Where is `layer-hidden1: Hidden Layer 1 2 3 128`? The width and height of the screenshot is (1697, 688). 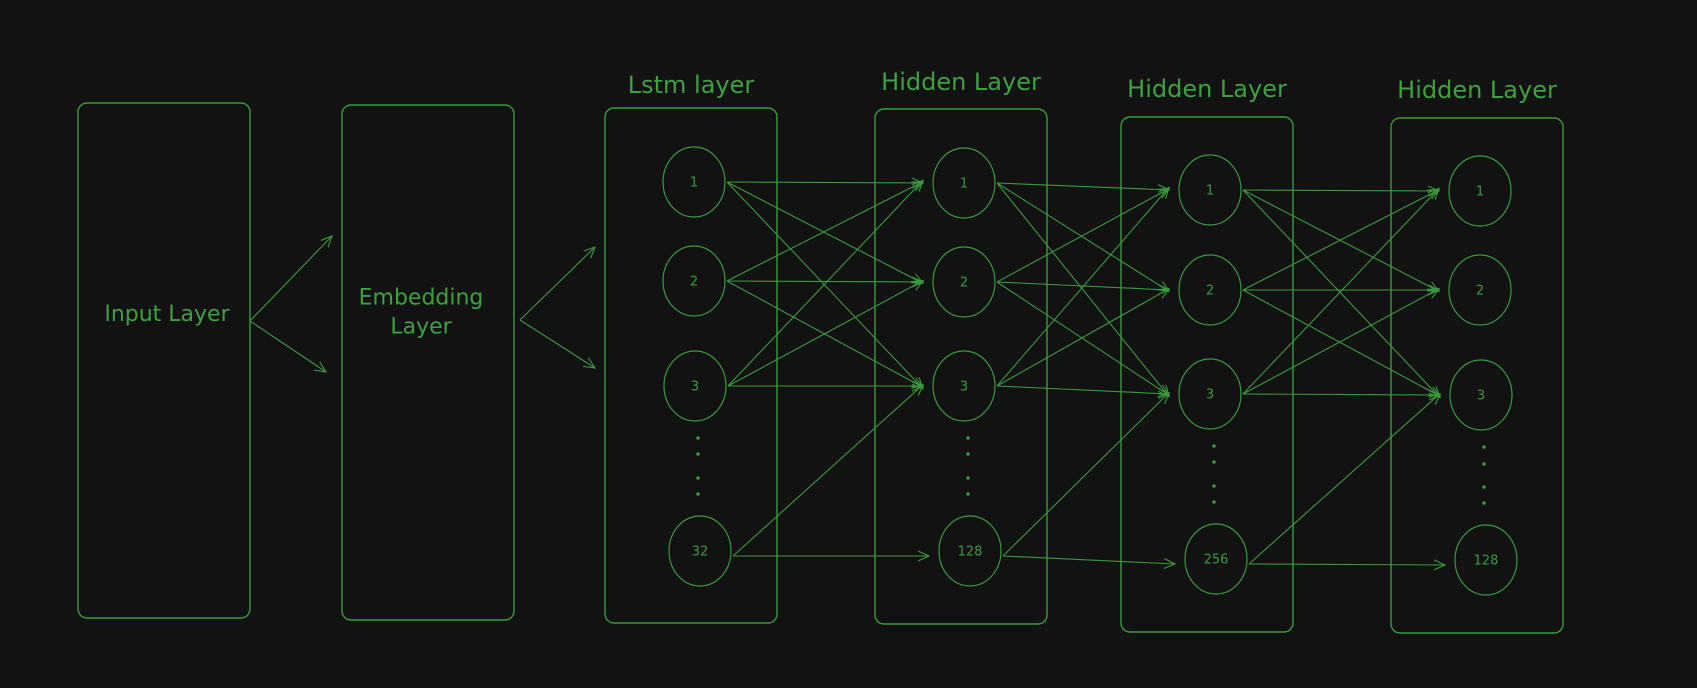
layer-hidden1: Hidden Layer 1 2 3 128 is located at coordinates (961, 346).